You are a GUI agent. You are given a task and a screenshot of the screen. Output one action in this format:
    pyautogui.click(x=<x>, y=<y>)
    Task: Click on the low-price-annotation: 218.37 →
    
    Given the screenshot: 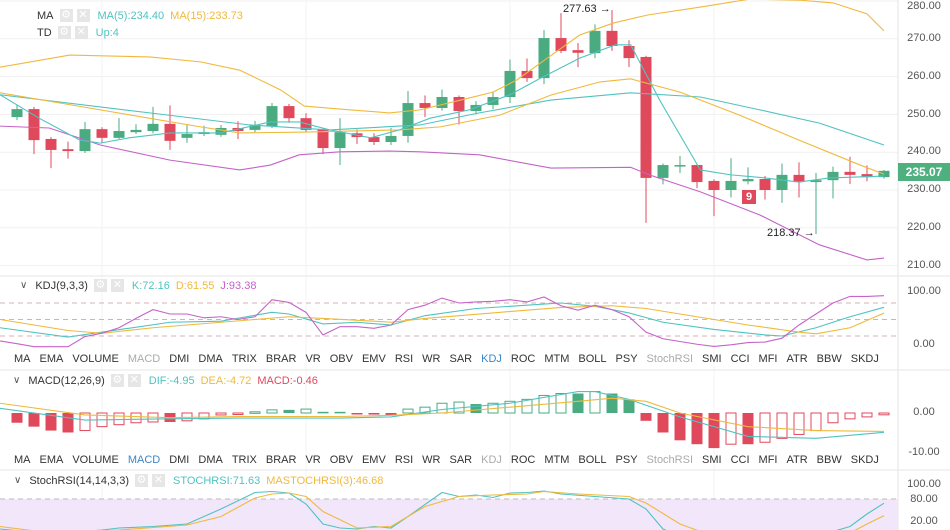 What is the action you would take?
    pyautogui.click(x=791, y=233)
    